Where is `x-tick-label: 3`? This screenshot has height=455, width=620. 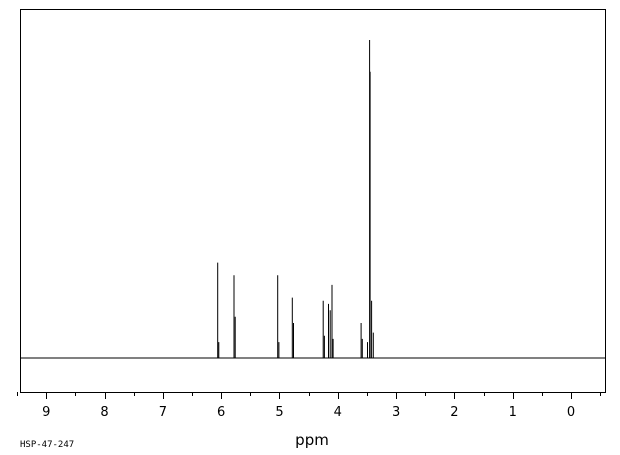
x-tick-label: 3 is located at coordinates (396, 412).